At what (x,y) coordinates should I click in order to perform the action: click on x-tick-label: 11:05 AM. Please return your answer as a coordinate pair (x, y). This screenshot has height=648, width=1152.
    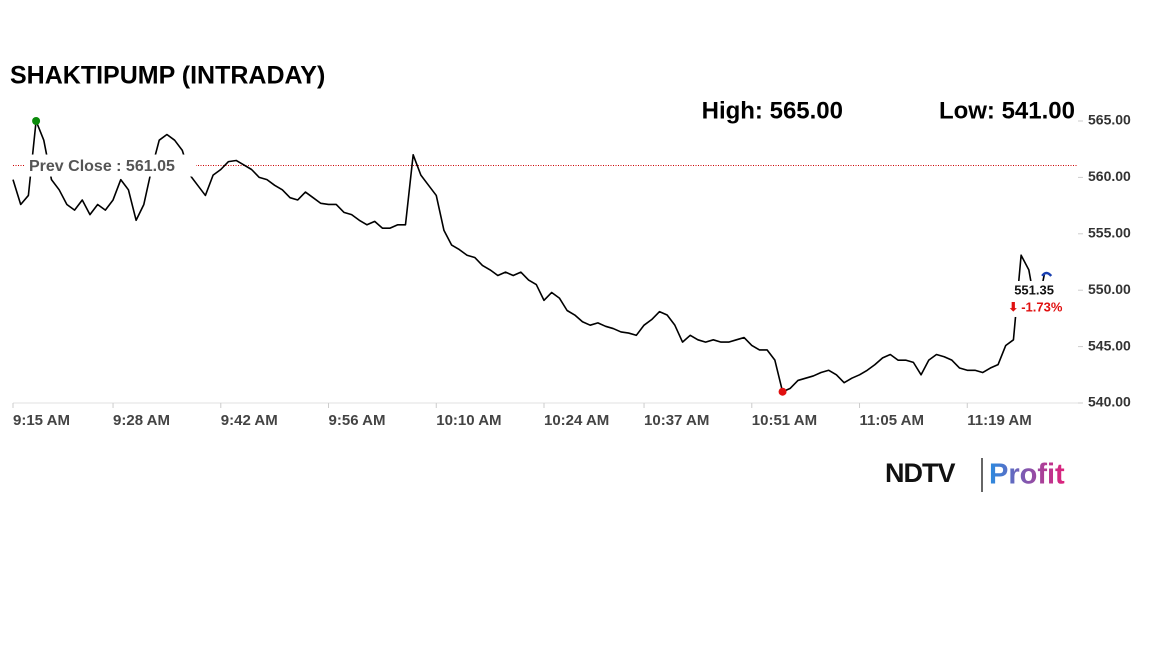
    Looking at the image, I should click on (892, 420).